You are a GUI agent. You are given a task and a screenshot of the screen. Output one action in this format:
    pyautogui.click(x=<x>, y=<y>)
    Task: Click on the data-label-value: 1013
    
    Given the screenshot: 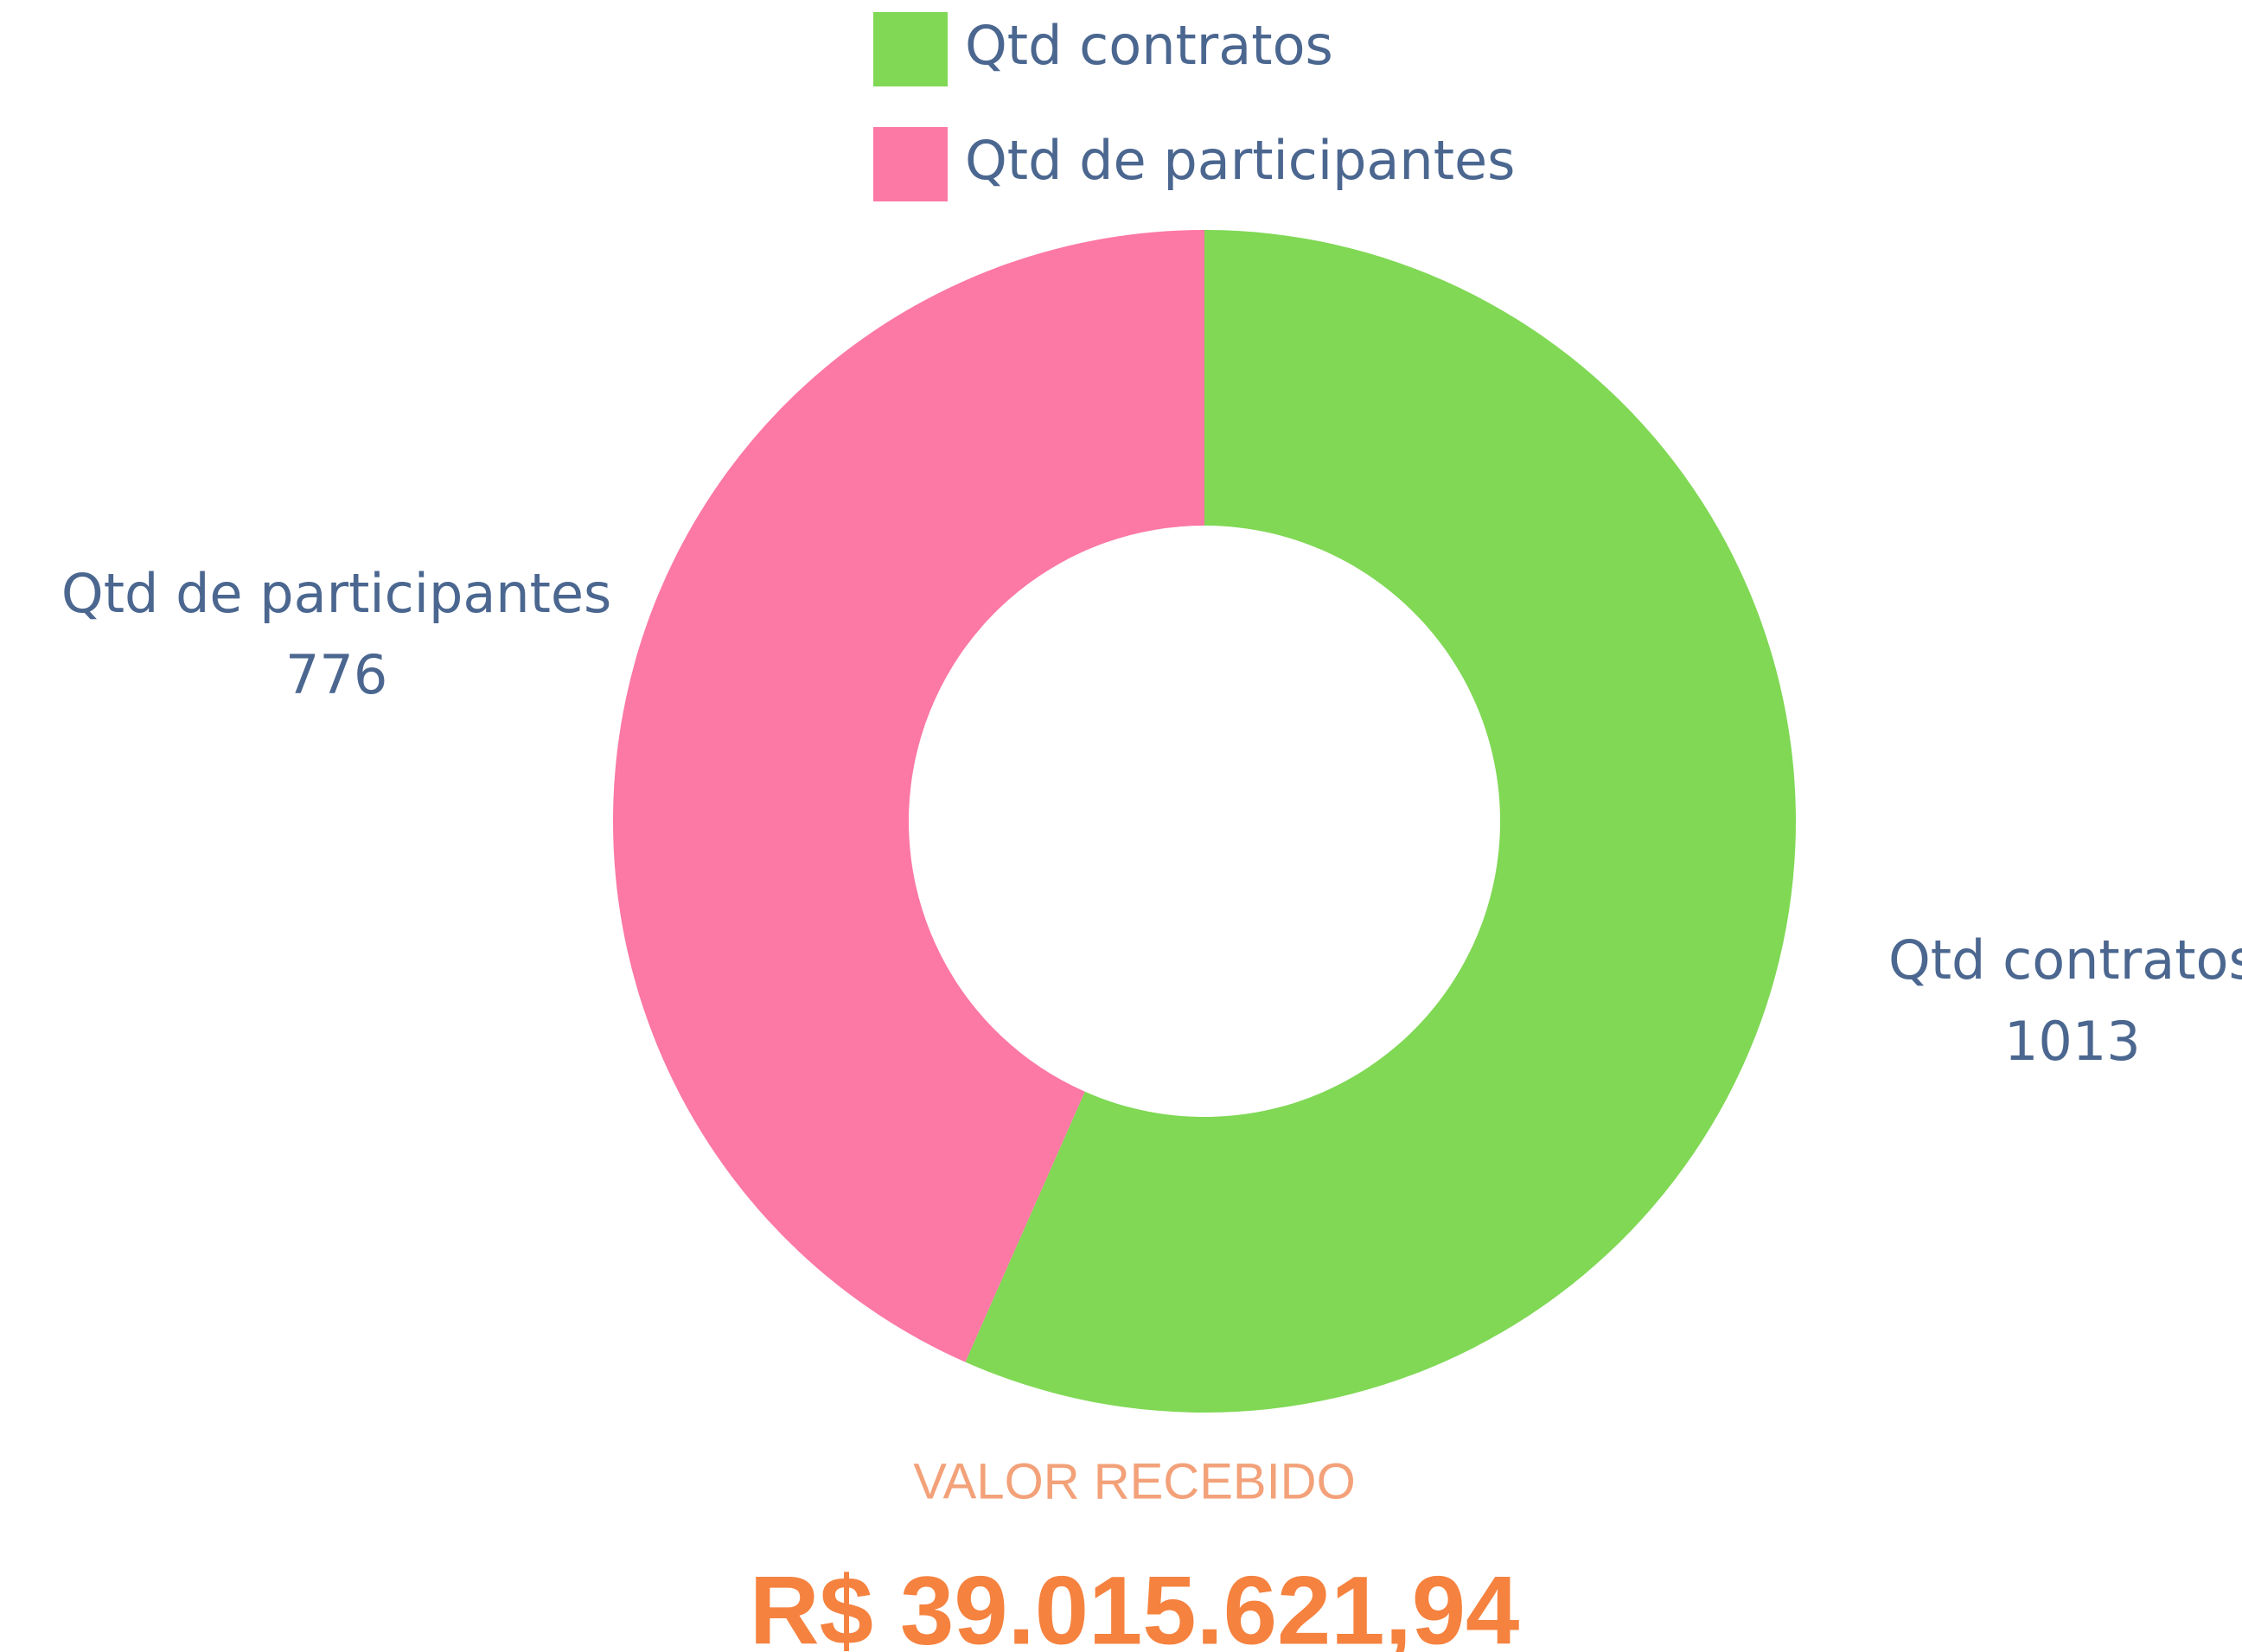 What is the action you would take?
    pyautogui.click(x=2072, y=1041)
    